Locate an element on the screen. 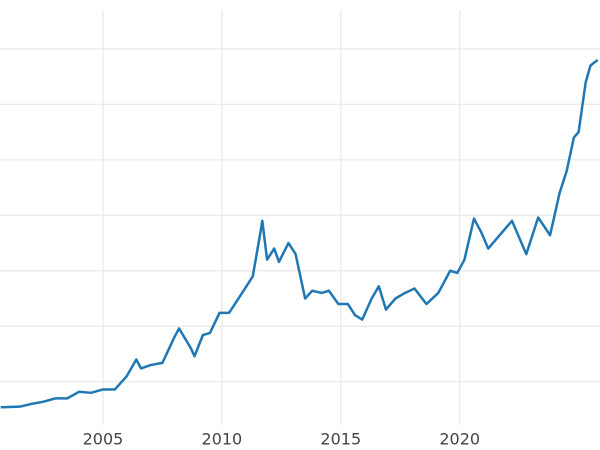 This screenshot has height=450, width=600. x-tick-label: 2005 is located at coordinates (103, 439).